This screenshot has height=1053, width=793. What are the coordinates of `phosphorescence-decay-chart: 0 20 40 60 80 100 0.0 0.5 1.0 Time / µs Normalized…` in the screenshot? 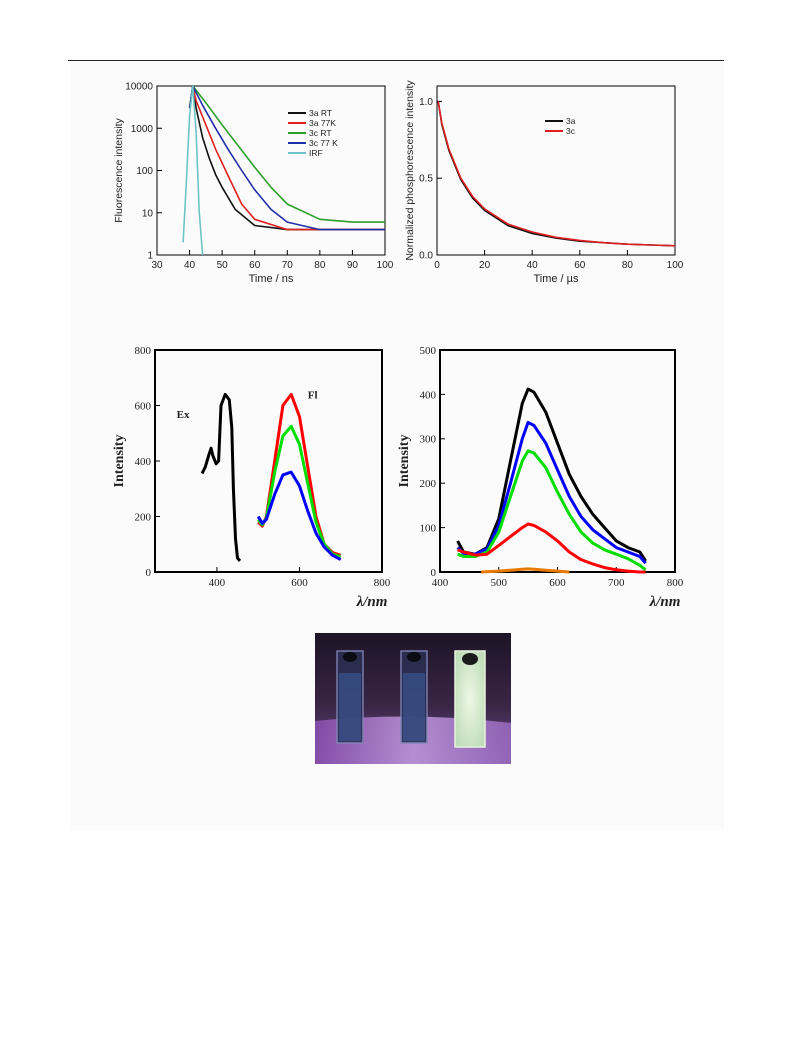 It's located at (544, 182).